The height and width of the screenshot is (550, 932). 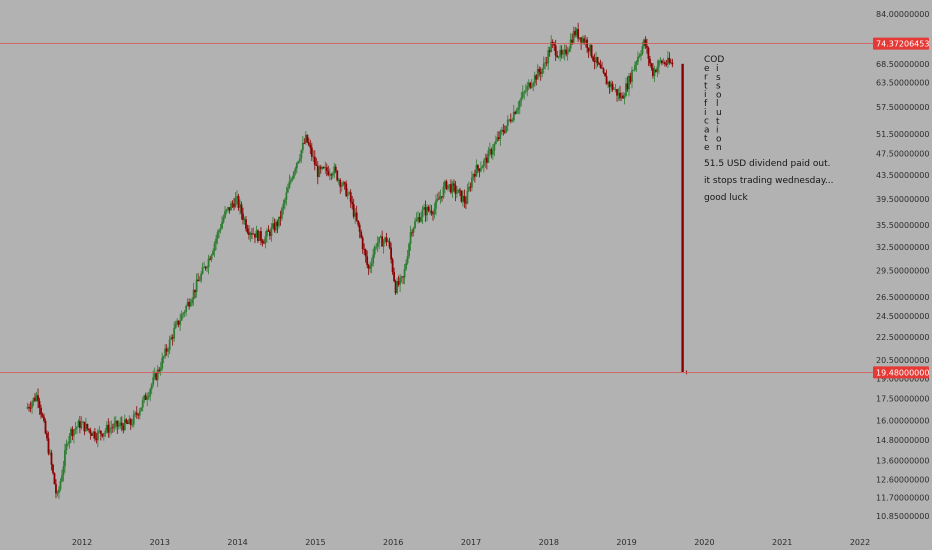 What do you see at coordinates (902, 199) in the screenshot?
I see `y-tick-label: 39.50000000` at bounding box center [902, 199].